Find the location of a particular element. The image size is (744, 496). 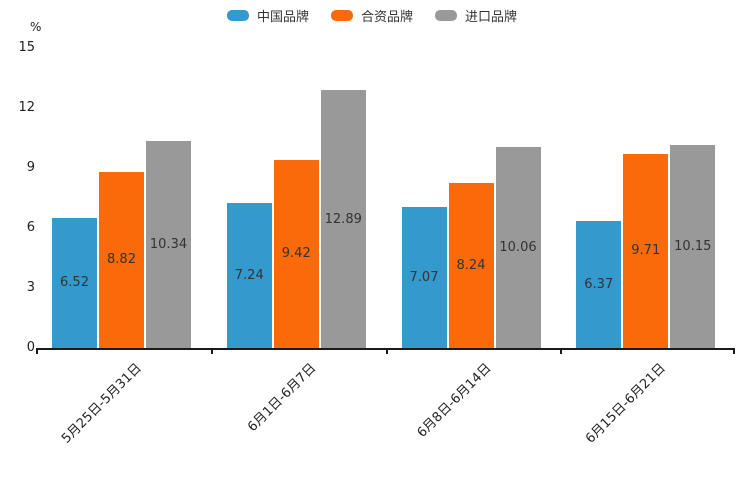

bar-series1-group1: 9.42 is located at coordinates (296, 253).